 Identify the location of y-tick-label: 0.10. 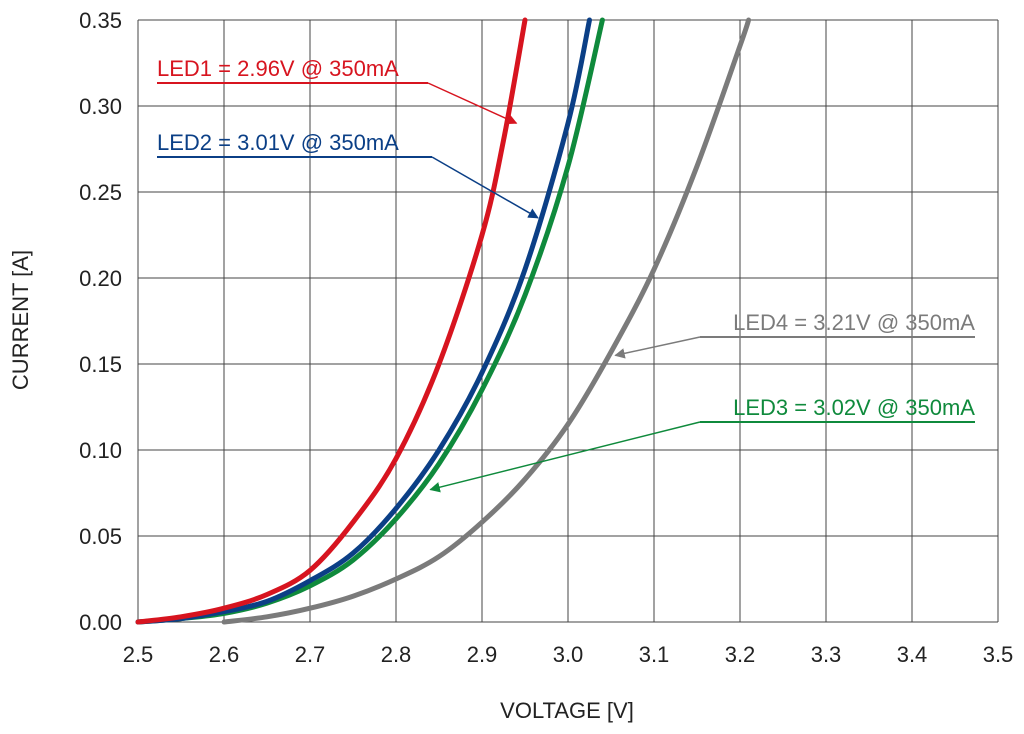
(100, 450).